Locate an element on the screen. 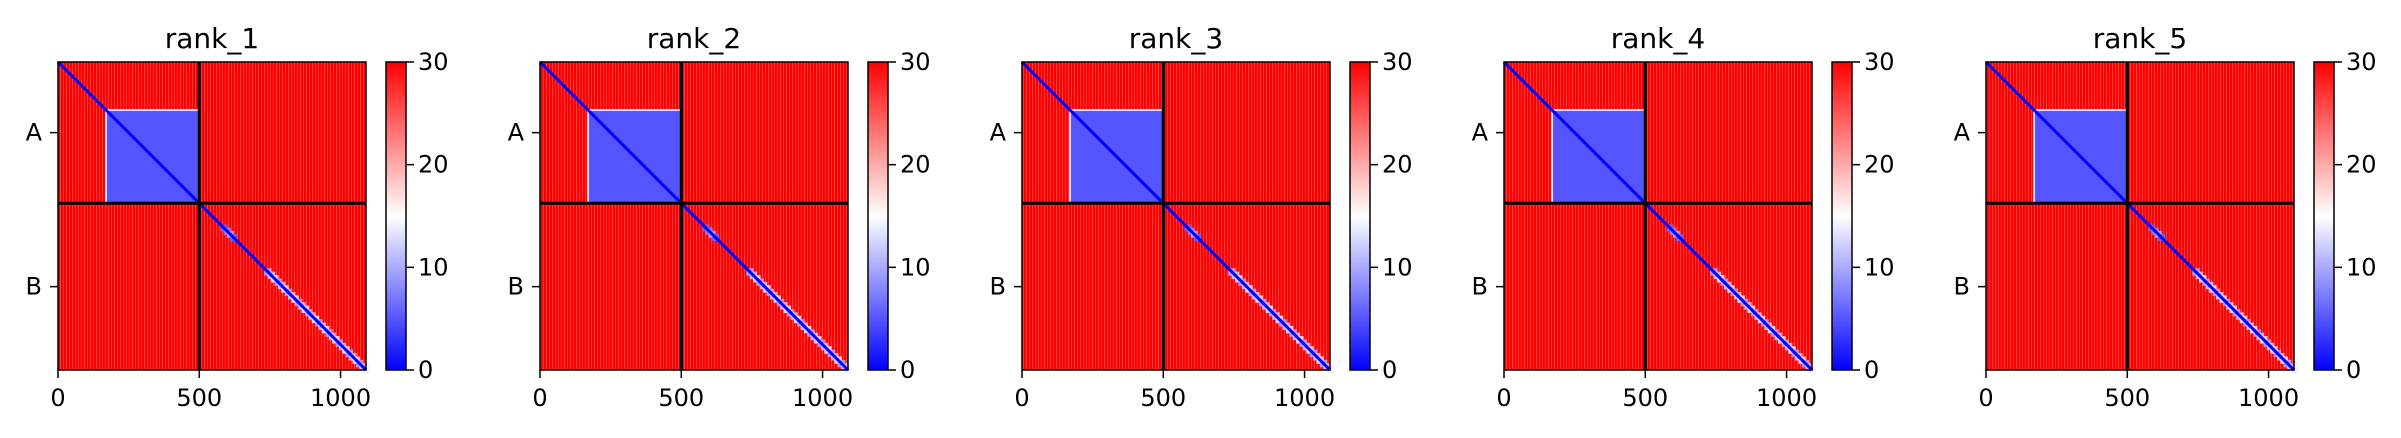  chart-title: rank_3 is located at coordinates (1176, 38).